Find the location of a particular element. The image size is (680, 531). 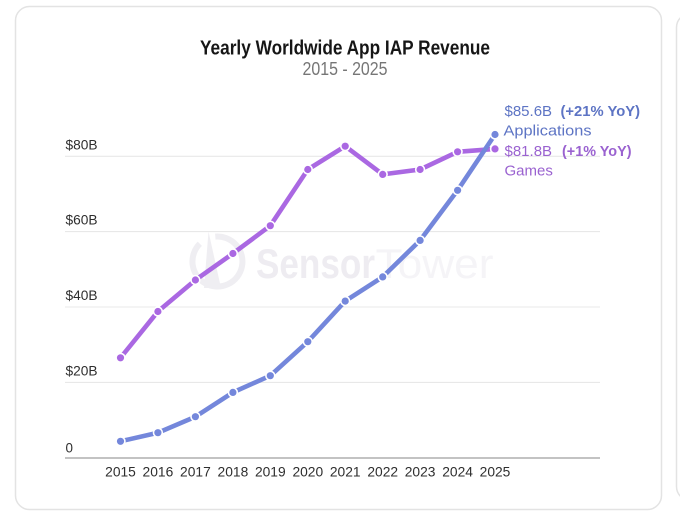

svg-text: 2019 is located at coordinates (270, 472).